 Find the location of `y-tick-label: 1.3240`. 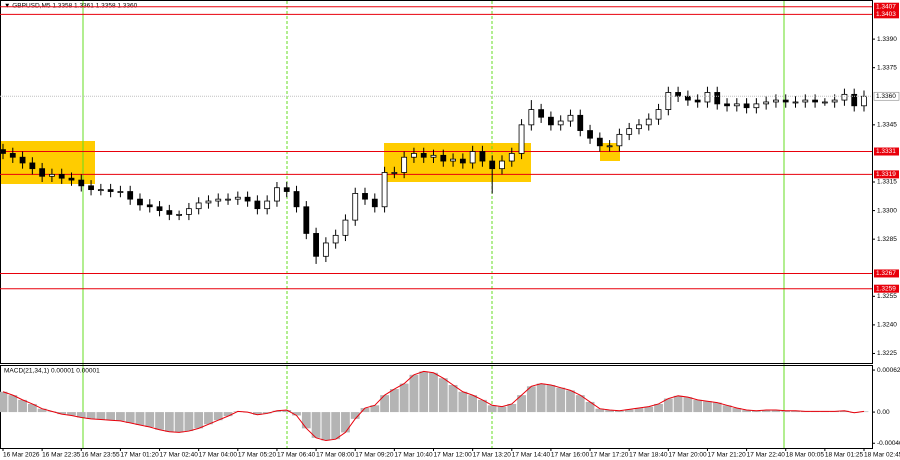

y-tick-label: 1.3240 is located at coordinates (887, 325).